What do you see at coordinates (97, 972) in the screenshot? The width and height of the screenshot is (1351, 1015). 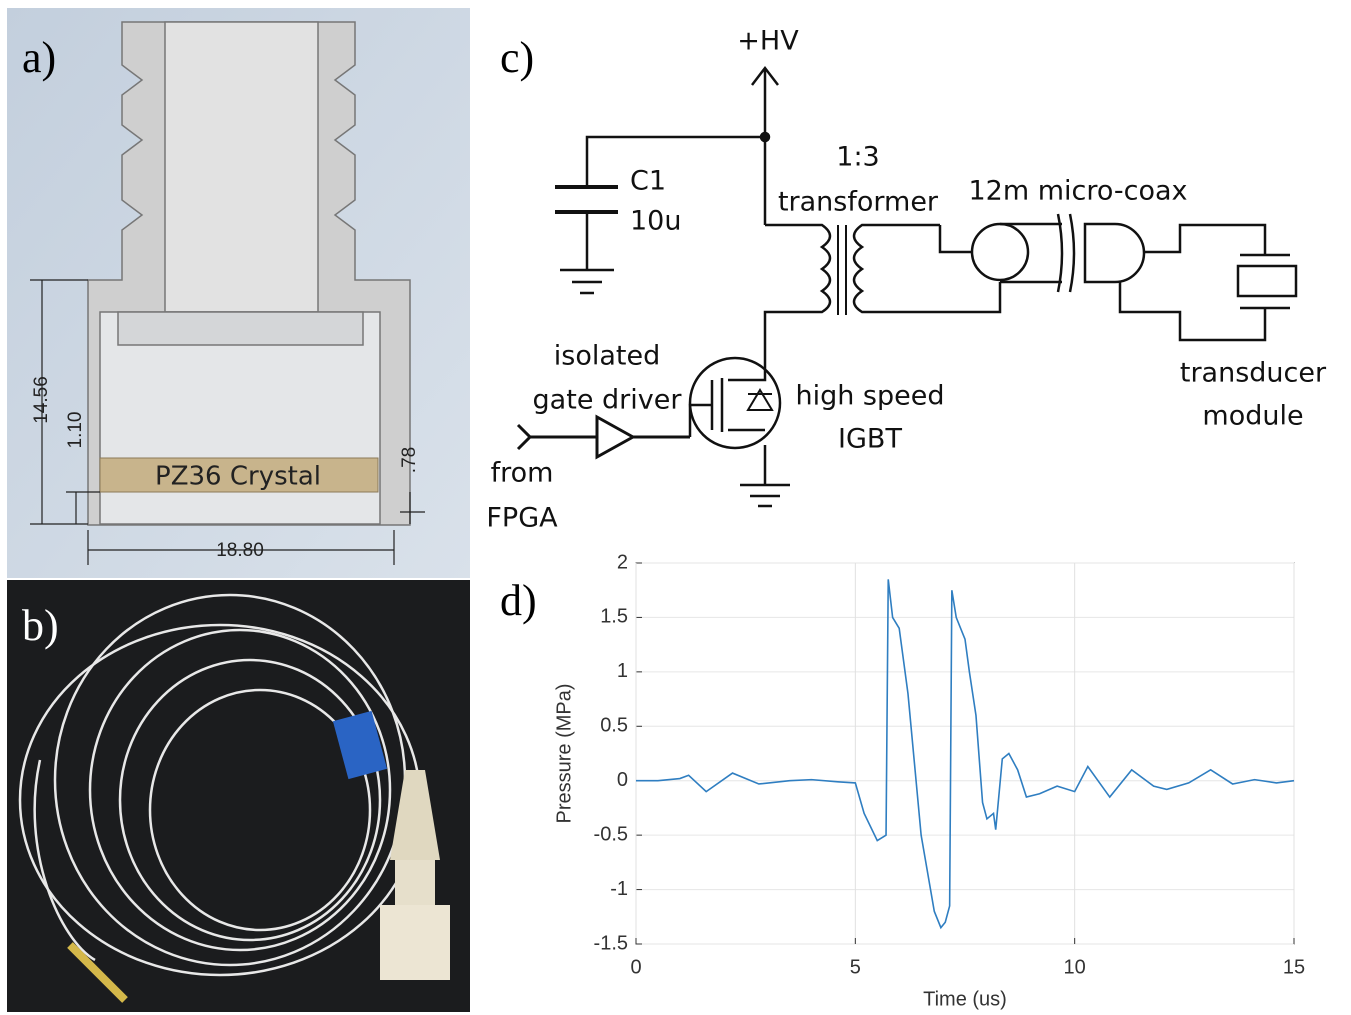 I see `connector` at bounding box center [97, 972].